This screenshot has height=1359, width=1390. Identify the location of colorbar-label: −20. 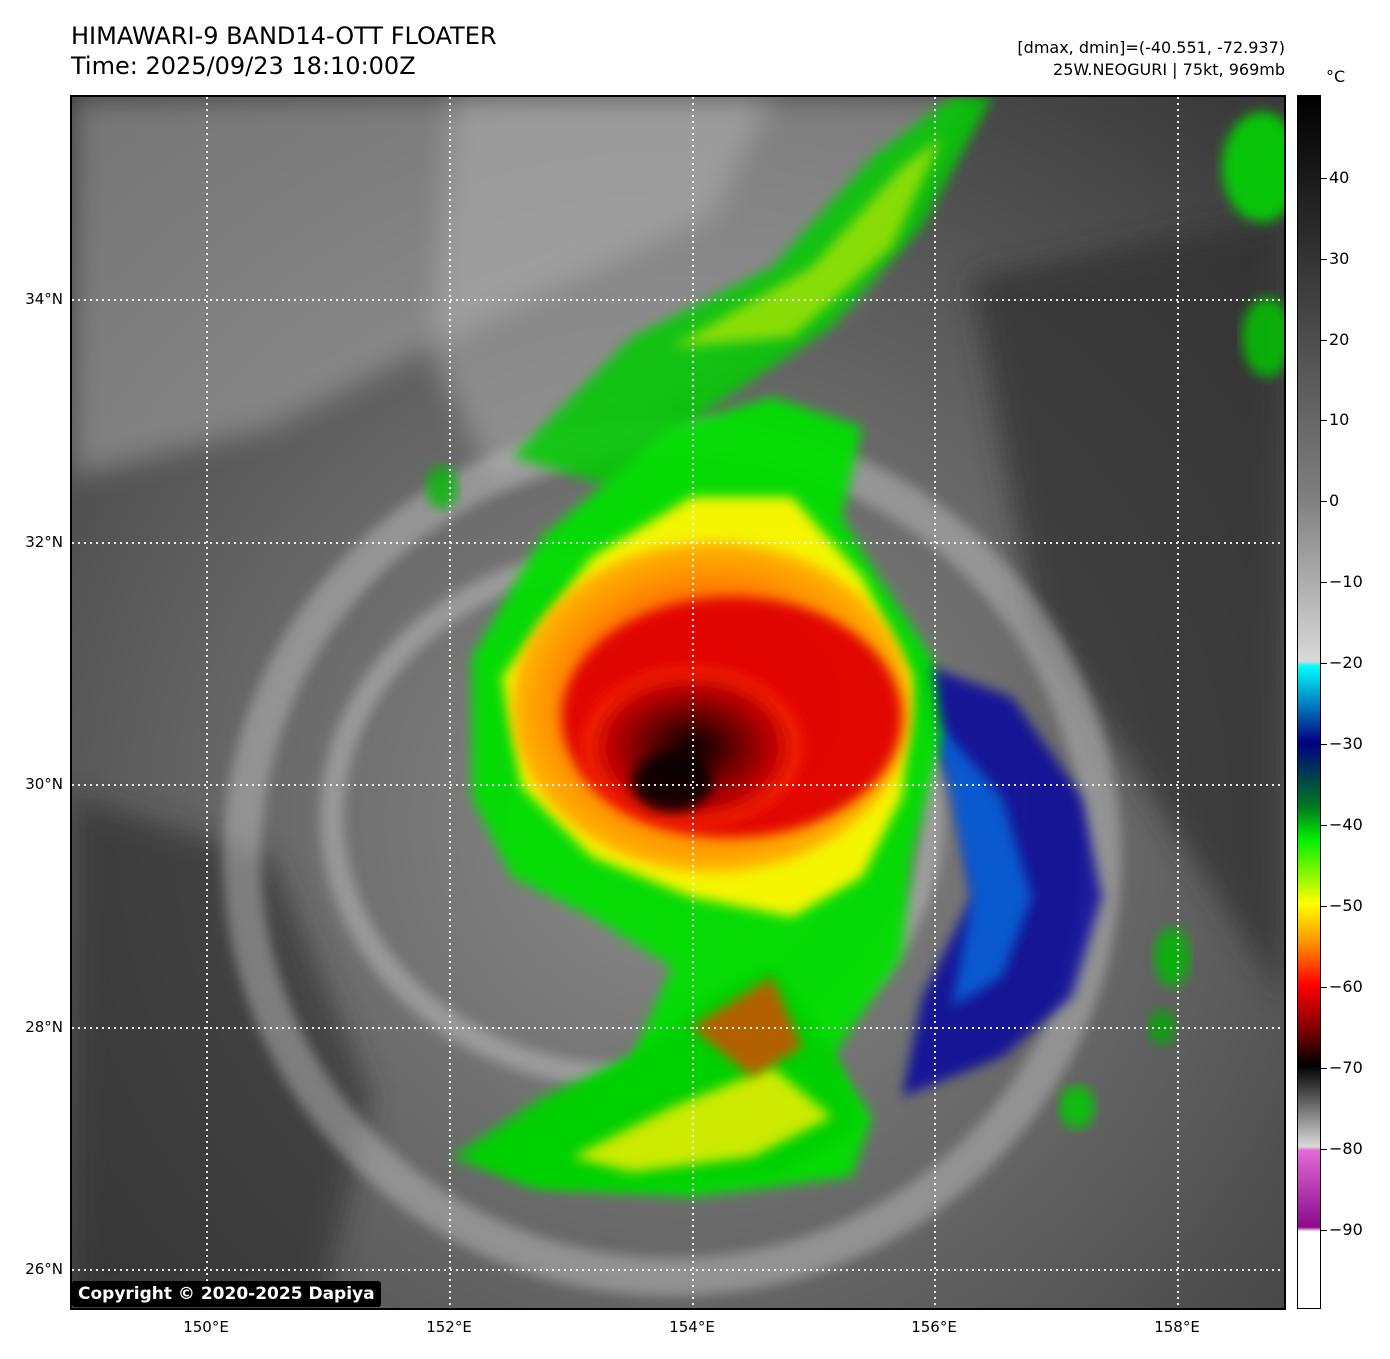
(1346, 662).